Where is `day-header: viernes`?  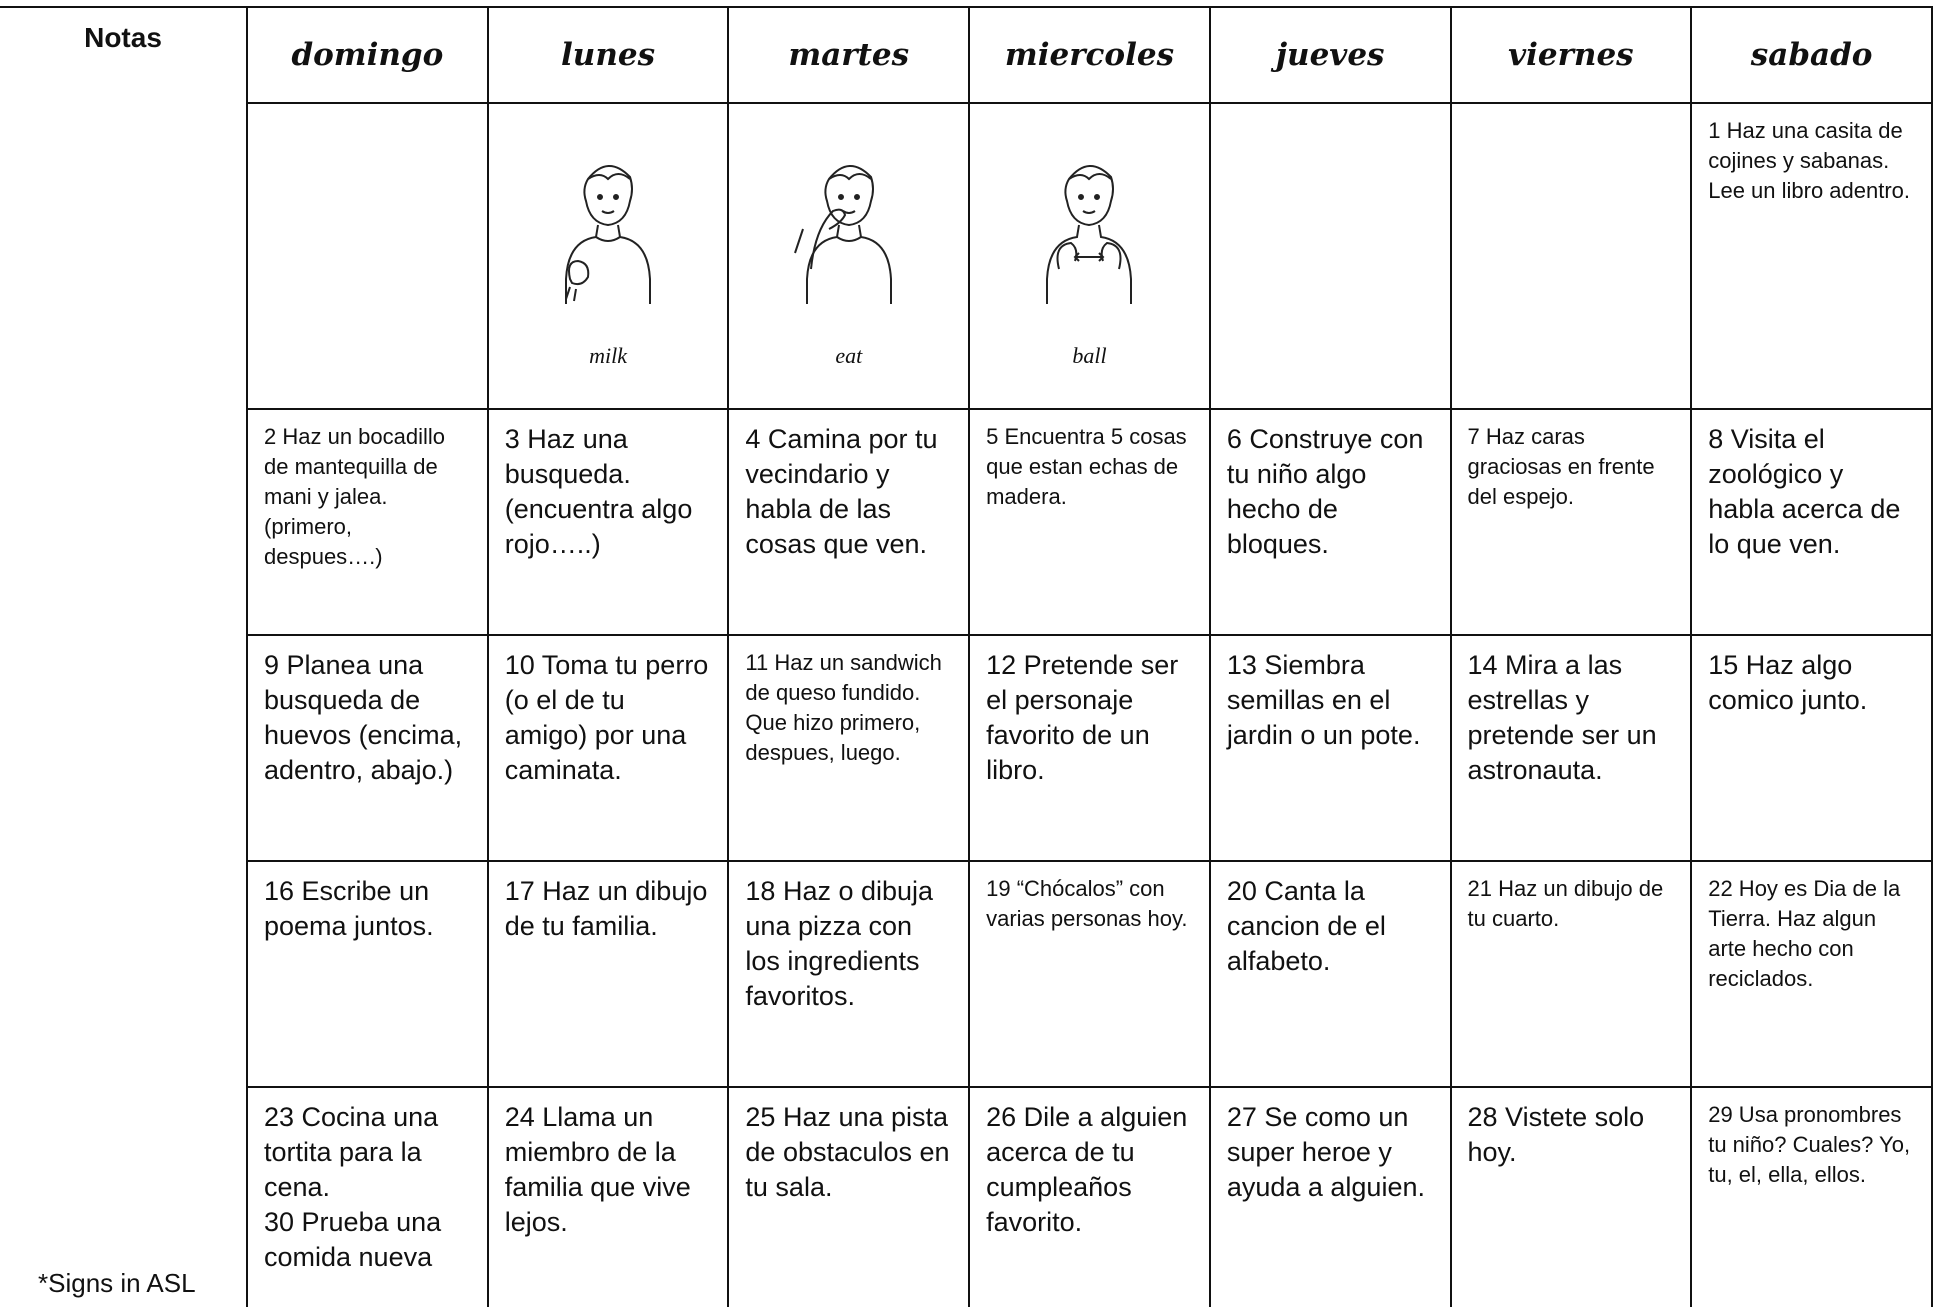 day-header: viernes is located at coordinates (1571, 55).